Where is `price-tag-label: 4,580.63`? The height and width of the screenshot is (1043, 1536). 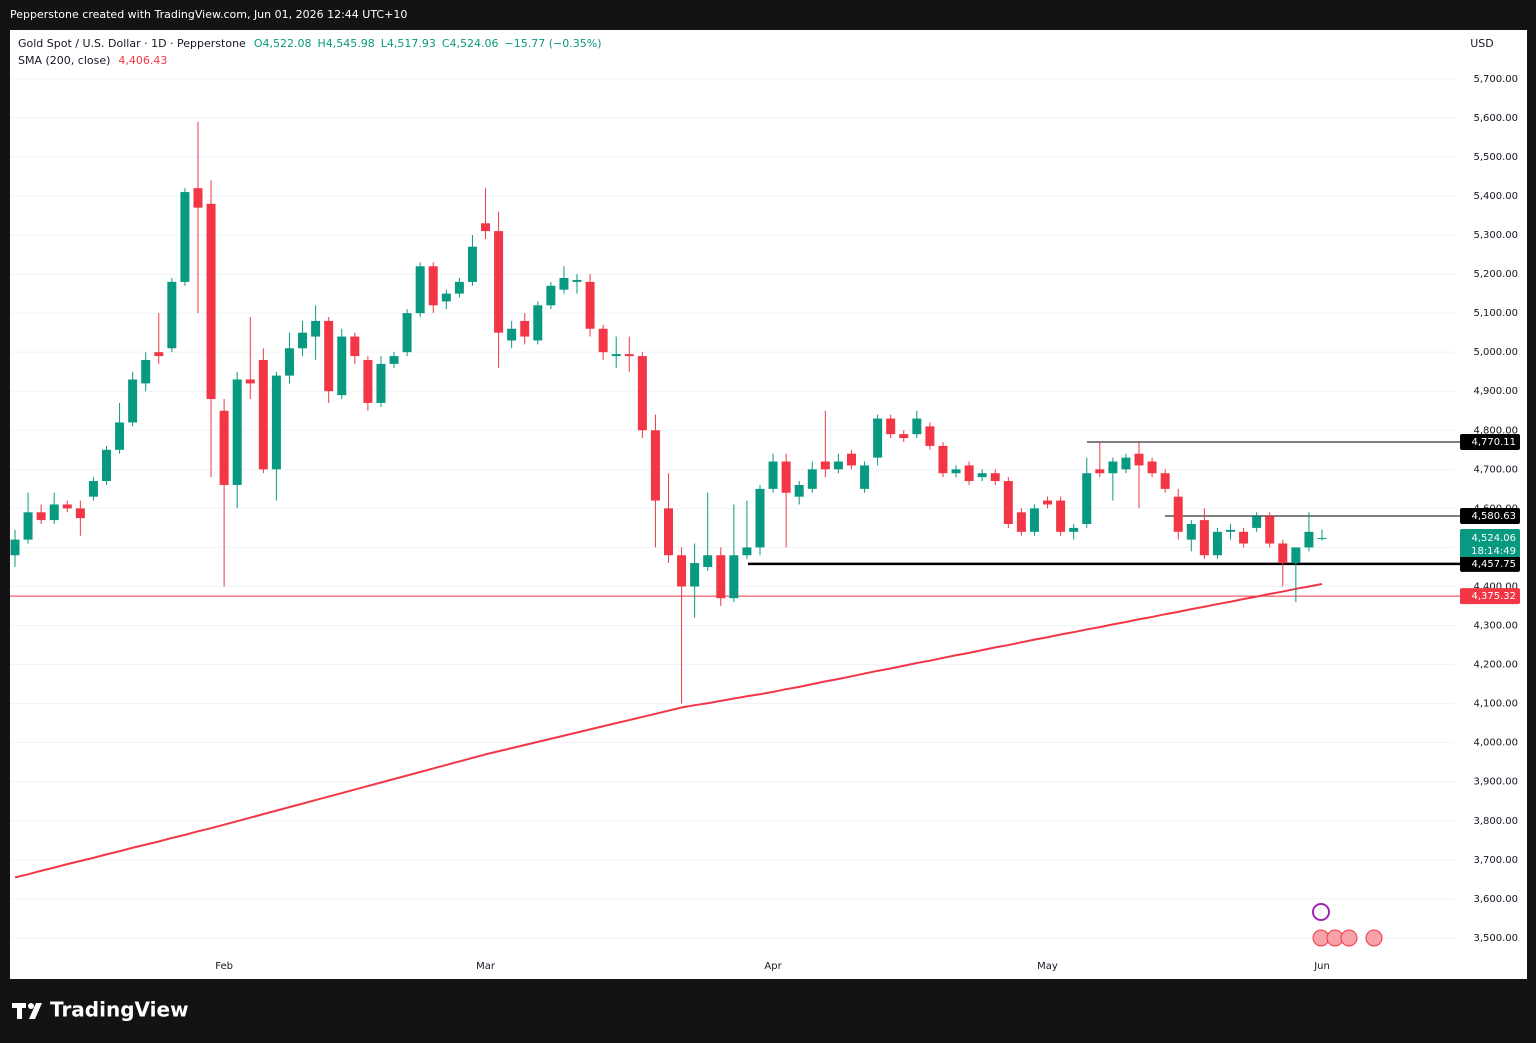
price-tag-label: 4,580.63 is located at coordinates (1493, 516).